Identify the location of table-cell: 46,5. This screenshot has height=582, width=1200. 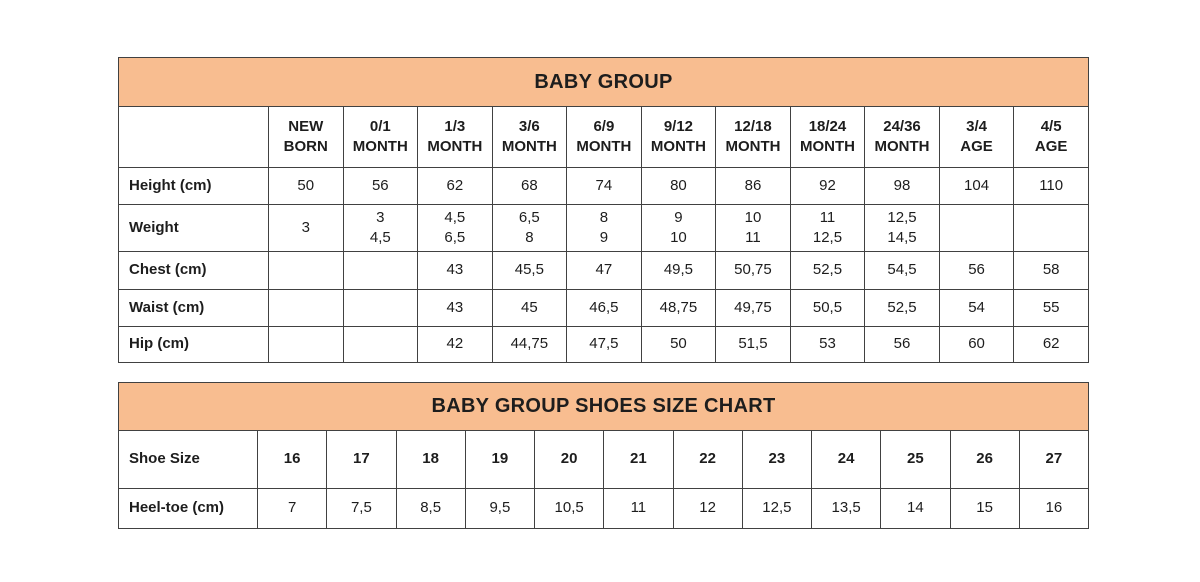
(604, 308).